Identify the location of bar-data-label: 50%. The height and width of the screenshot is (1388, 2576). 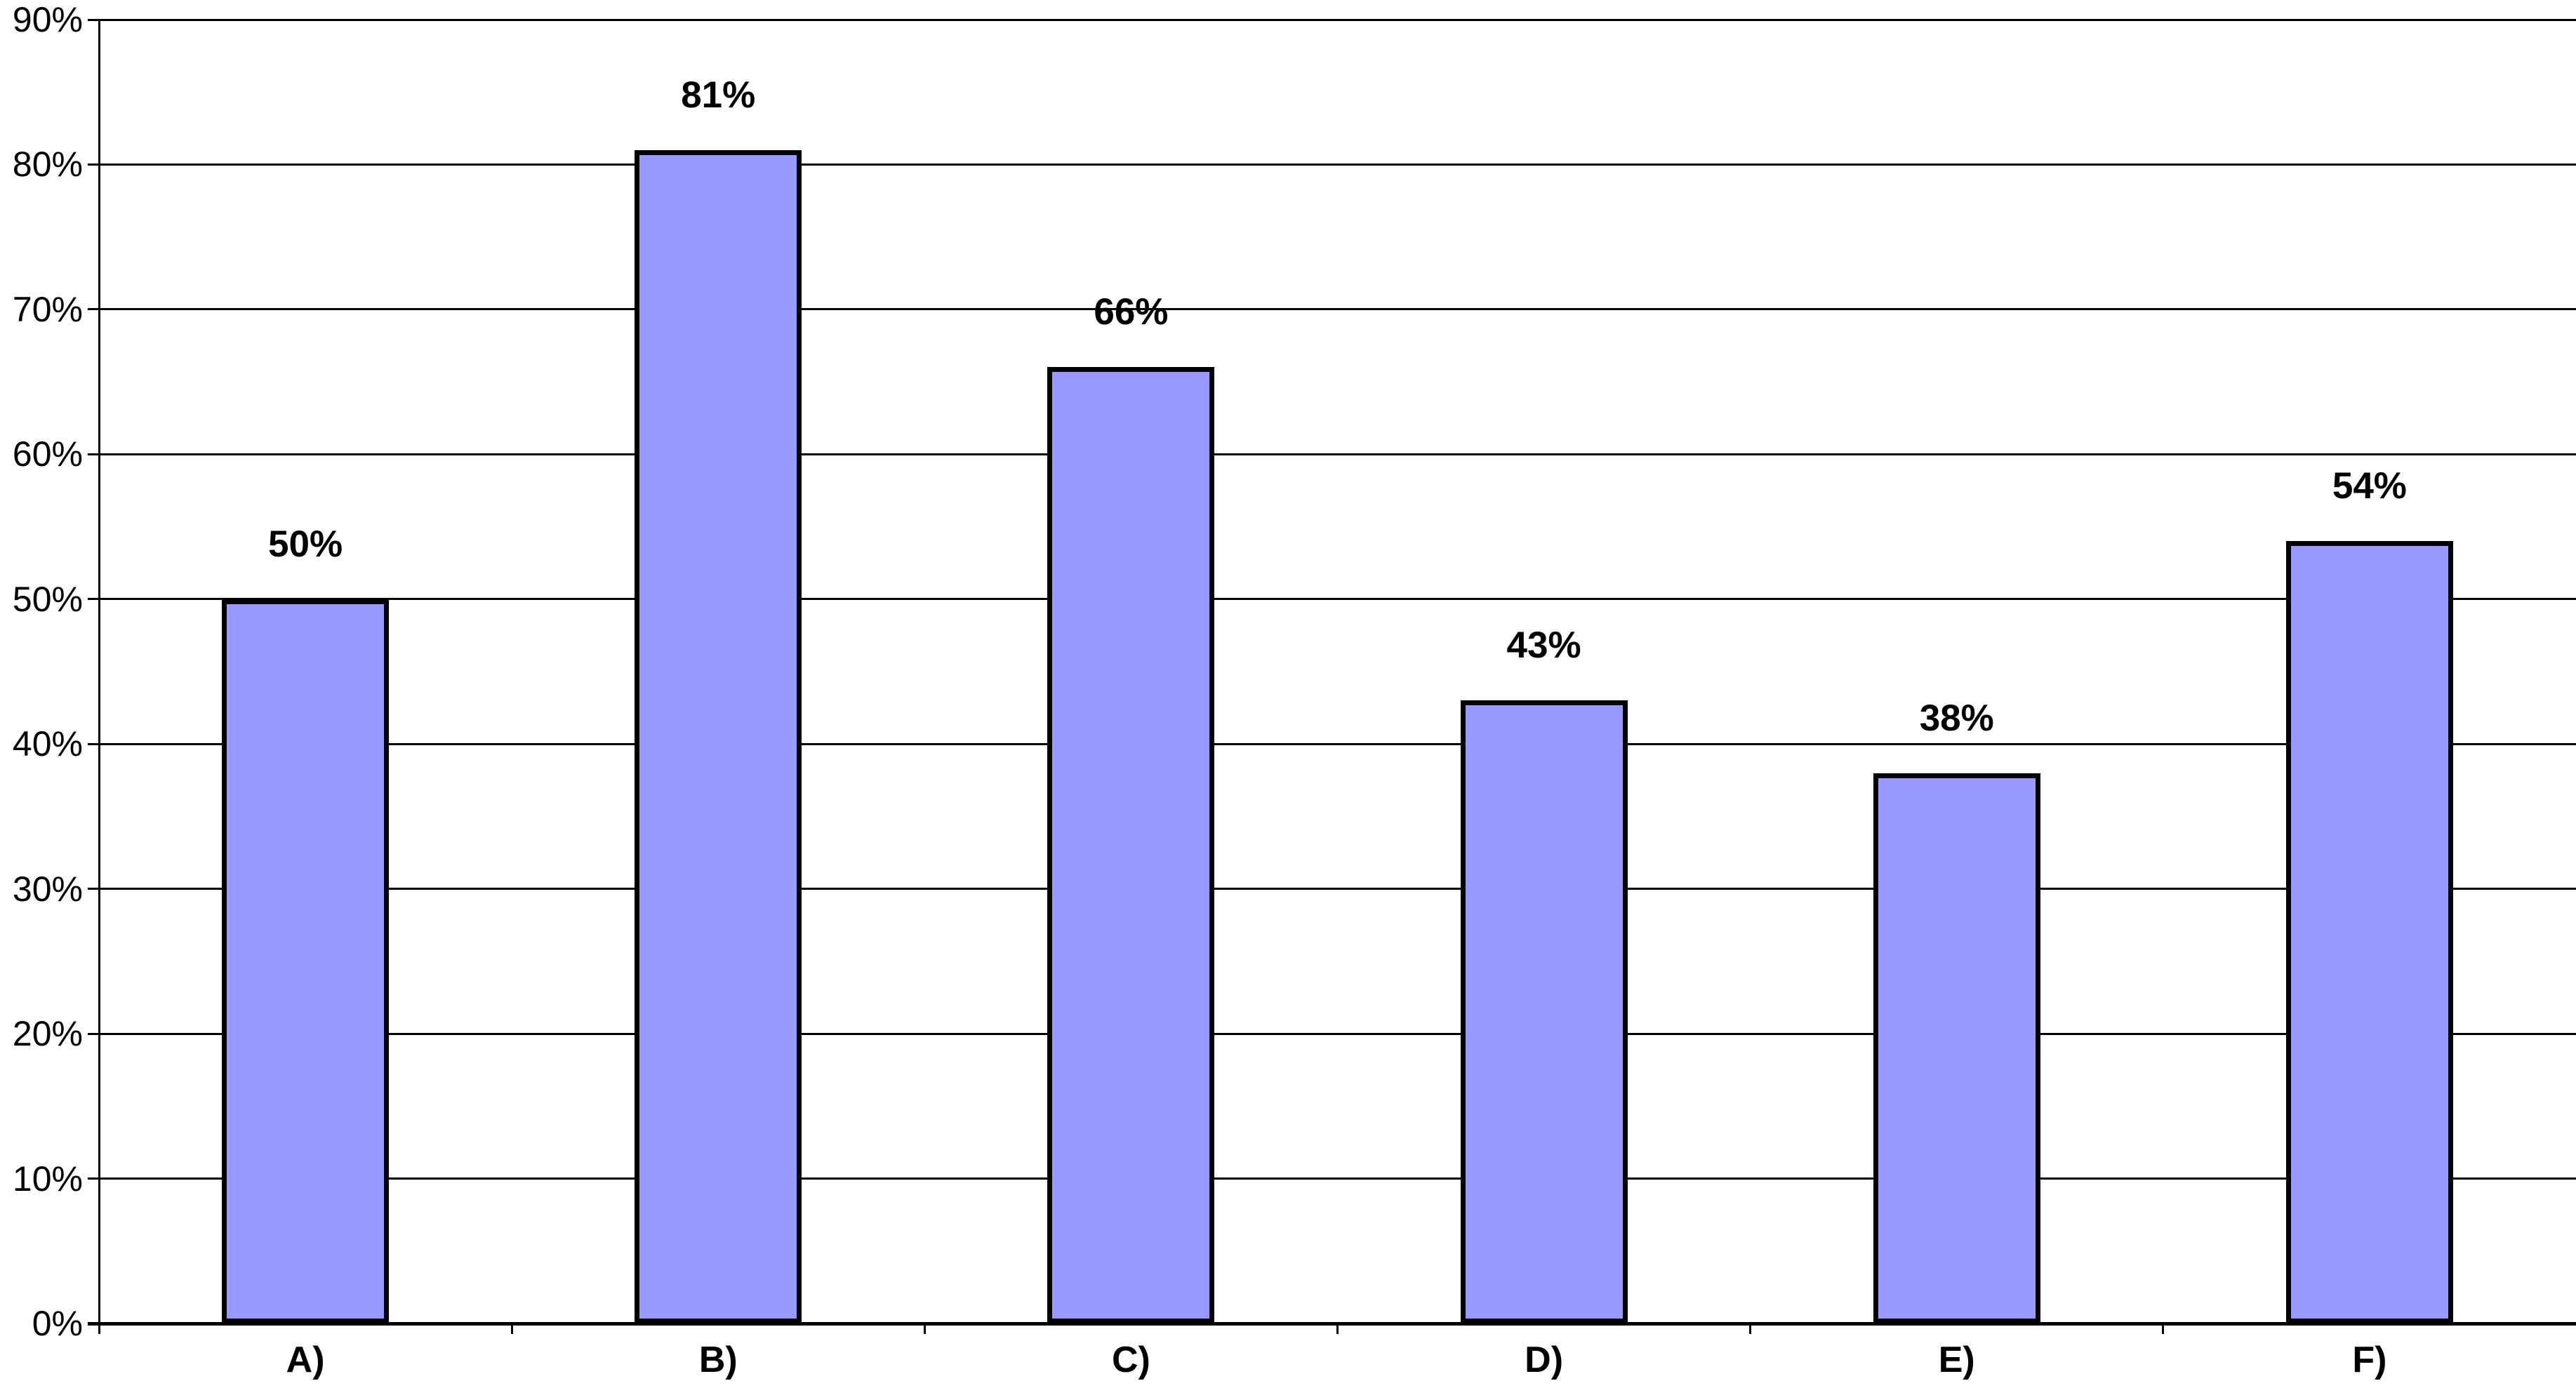
(305, 544).